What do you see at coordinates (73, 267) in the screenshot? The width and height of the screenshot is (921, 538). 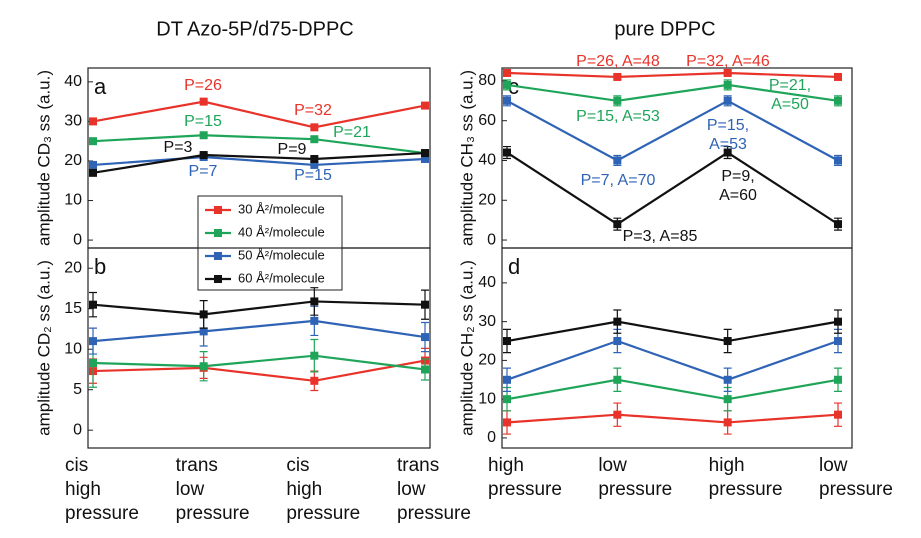 I see `y-tick-label: 20` at bounding box center [73, 267].